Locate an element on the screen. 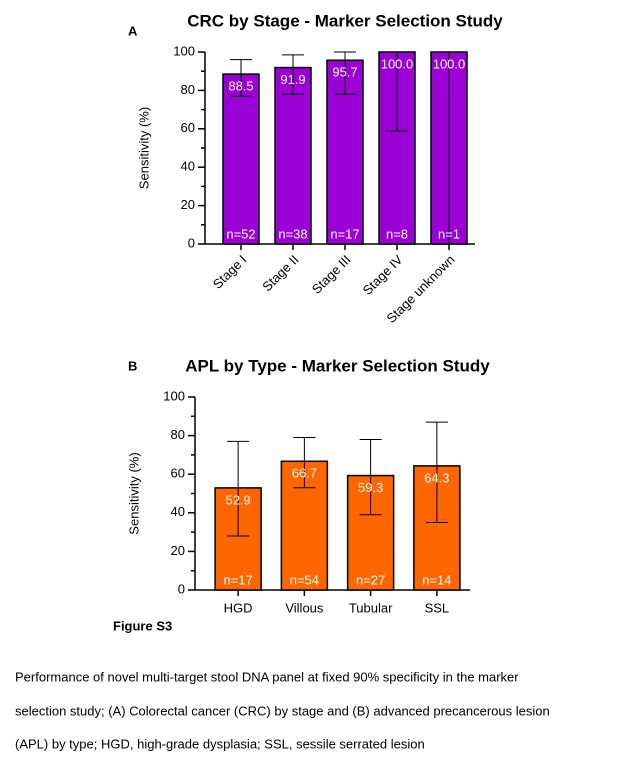  x-tick-label: Stage I is located at coordinates (230, 272).